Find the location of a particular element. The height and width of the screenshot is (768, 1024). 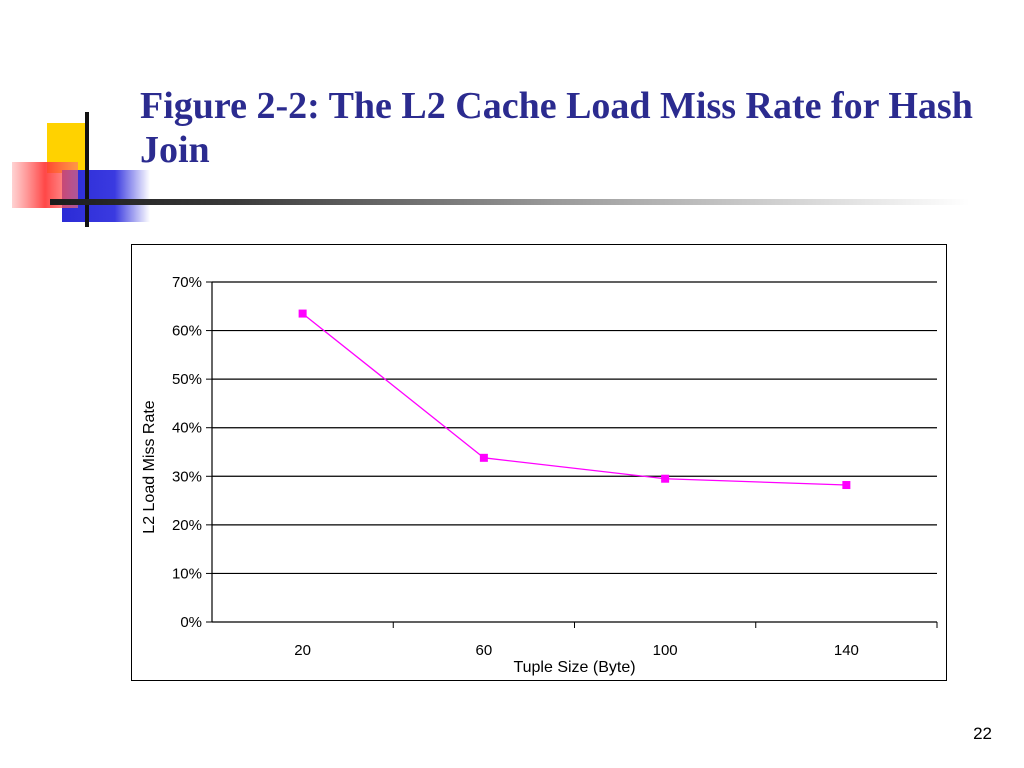

y-axis-title: L2 Load Miss Rate is located at coordinates (149, 467).